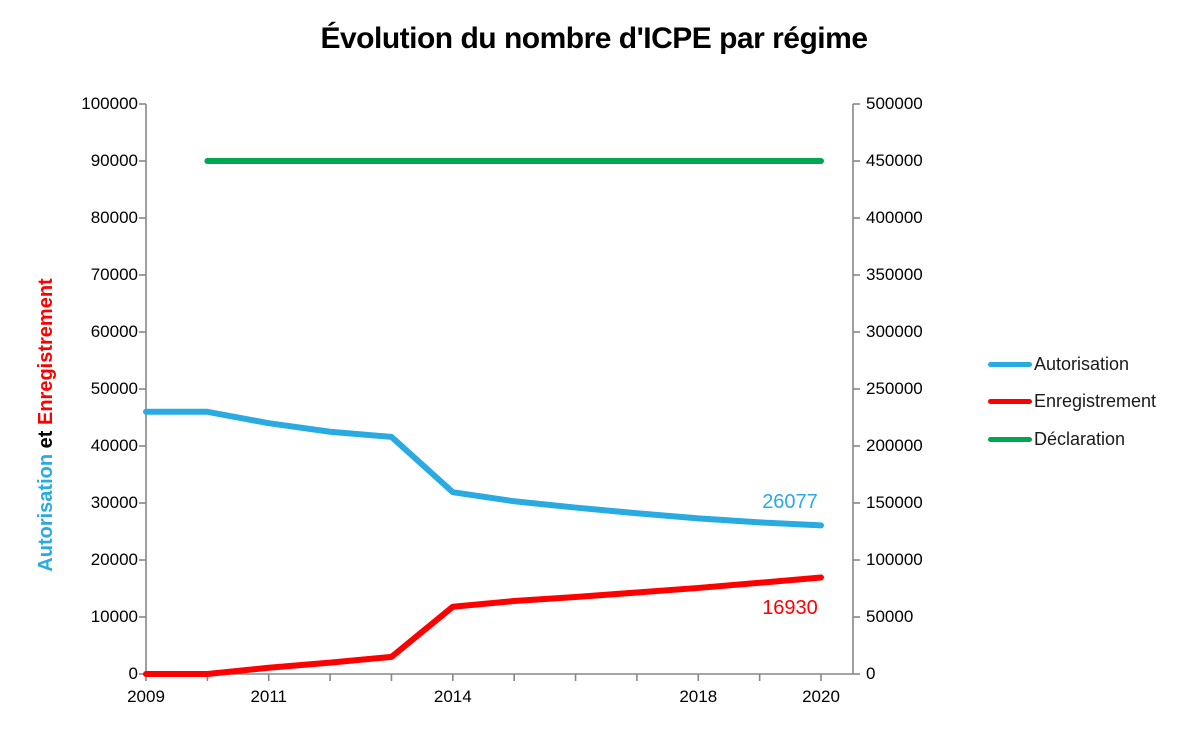 The width and height of the screenshot is (1188, 744). Describe the element at coordinates (483, 468) in the screenshot. I see `series-line-autorisation` at that location.